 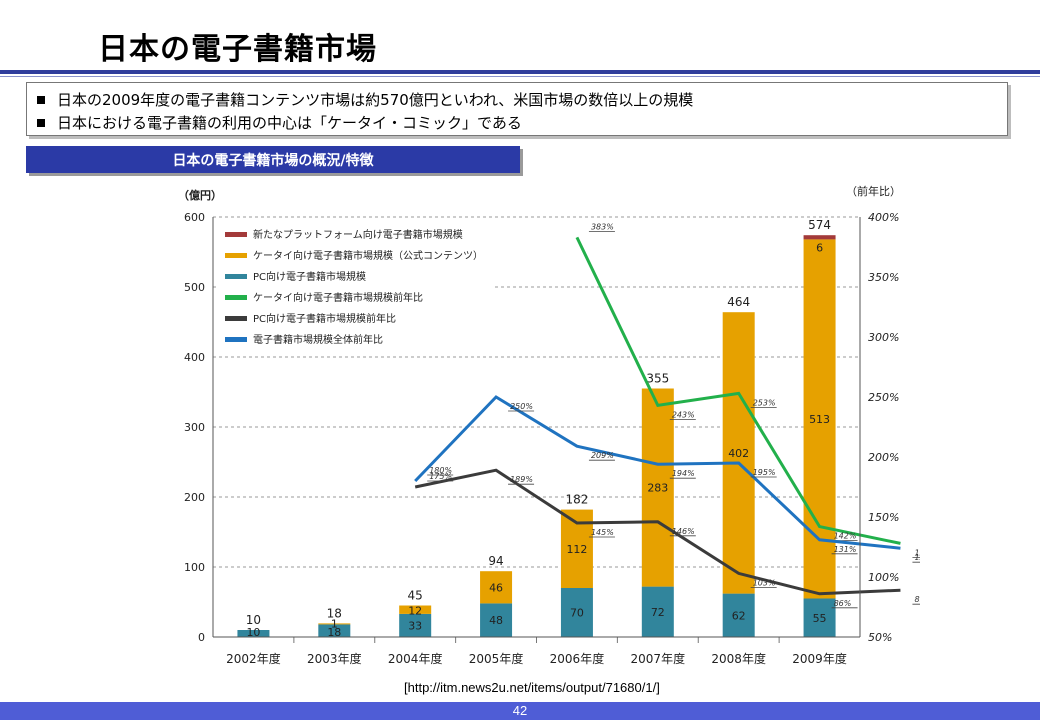 I want to click on line-point-label: 131%, so click(x=844, y=550).